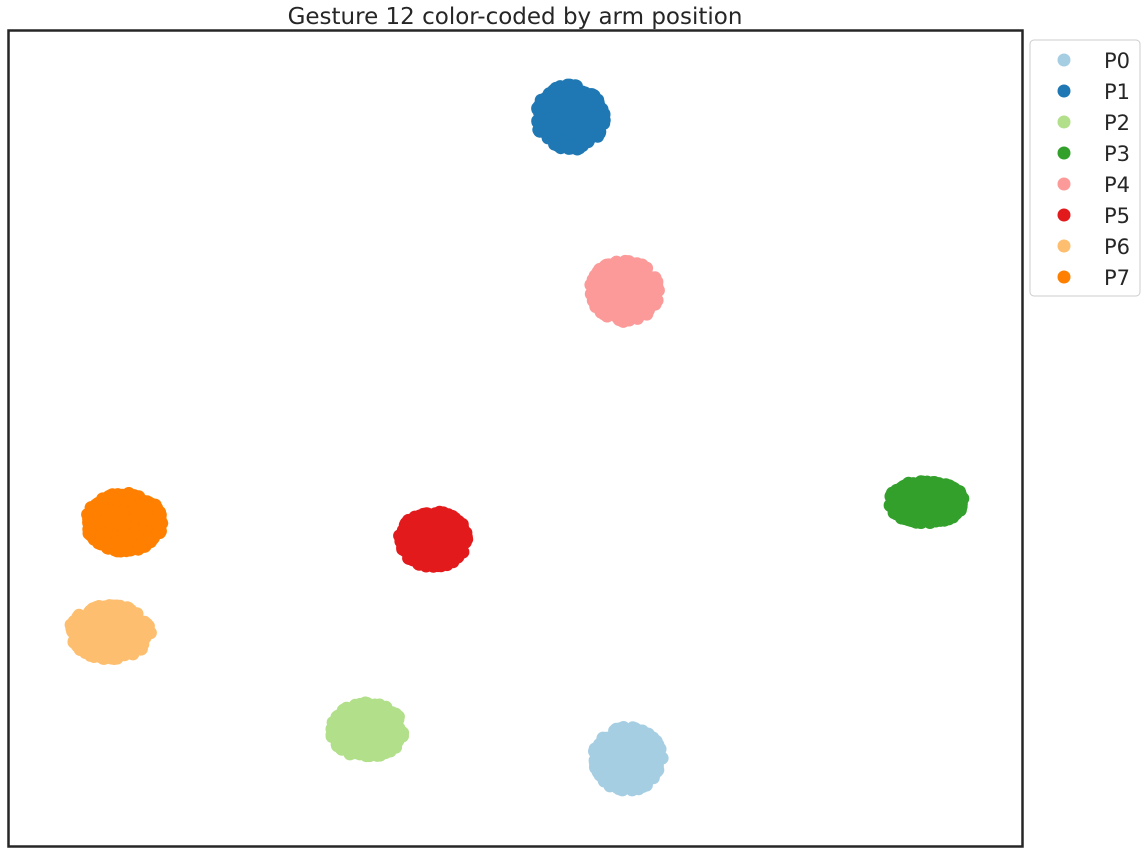 The height and width of the screenshot is (853, 1147). Describe the element at coordinates (624, 291) in the screenshot. I see `series-P4` at that location.